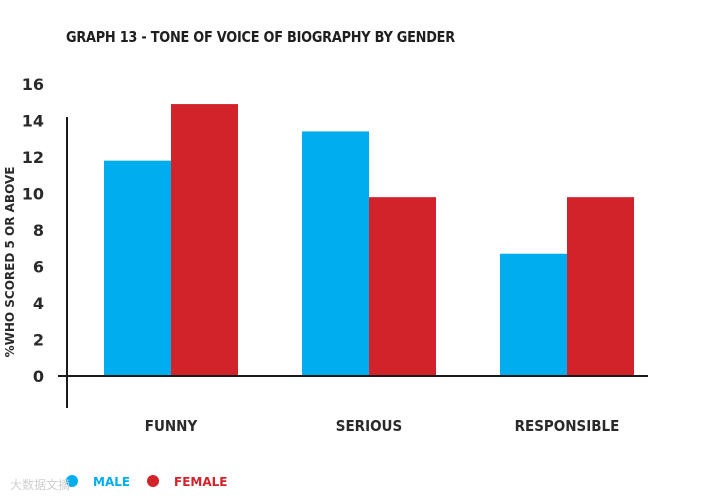 This screenshot has width=703, height=499. I want to click on watermark: 大数据文摘, so click(40, 485).